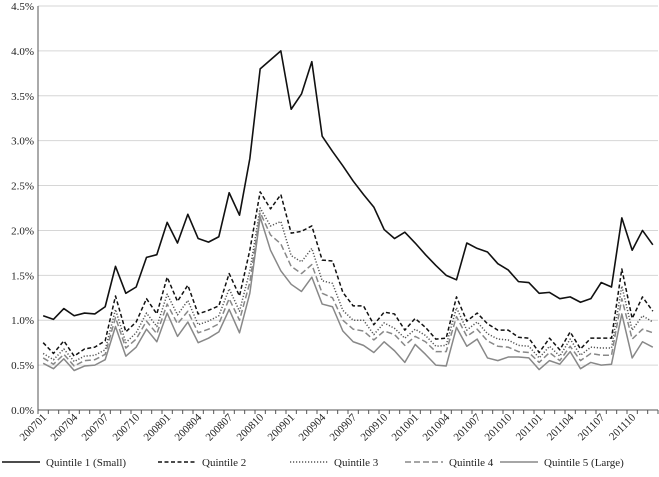 Image resolution: width=659 pixels, height=477 pixels. I want to click on x-tick-label: 200807, so click(219, 427).